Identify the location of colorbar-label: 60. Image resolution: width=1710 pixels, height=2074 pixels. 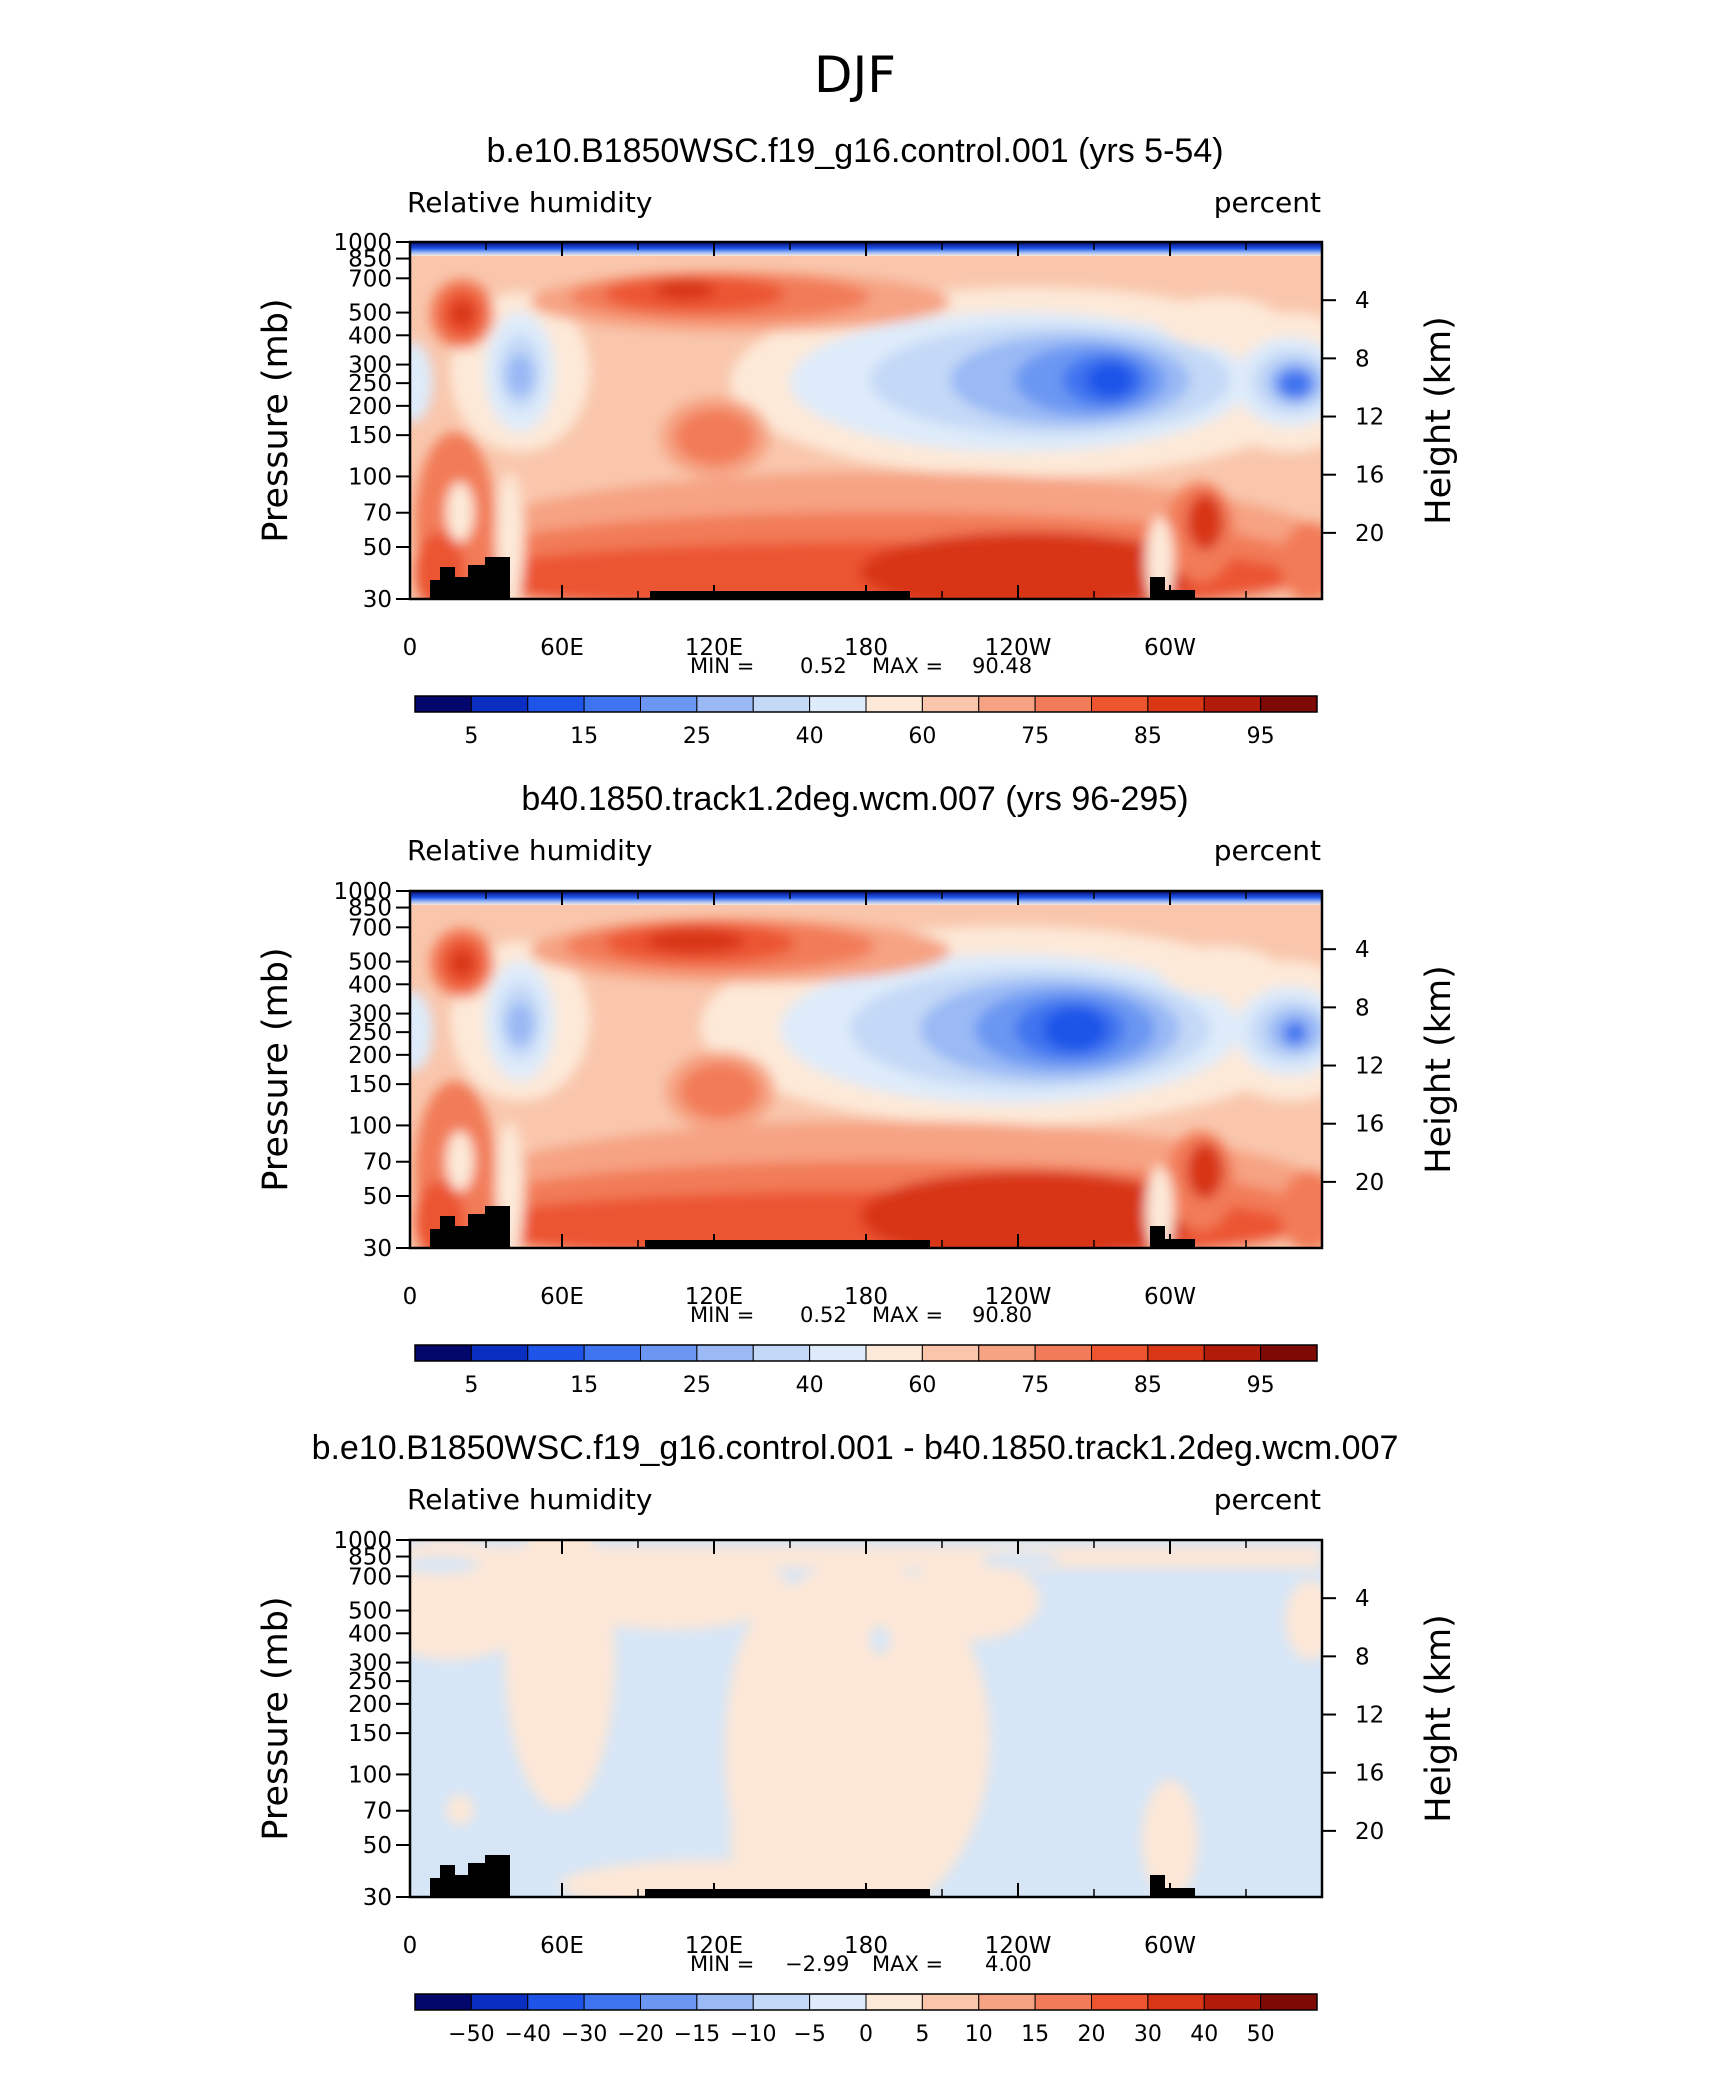
(922, 736).